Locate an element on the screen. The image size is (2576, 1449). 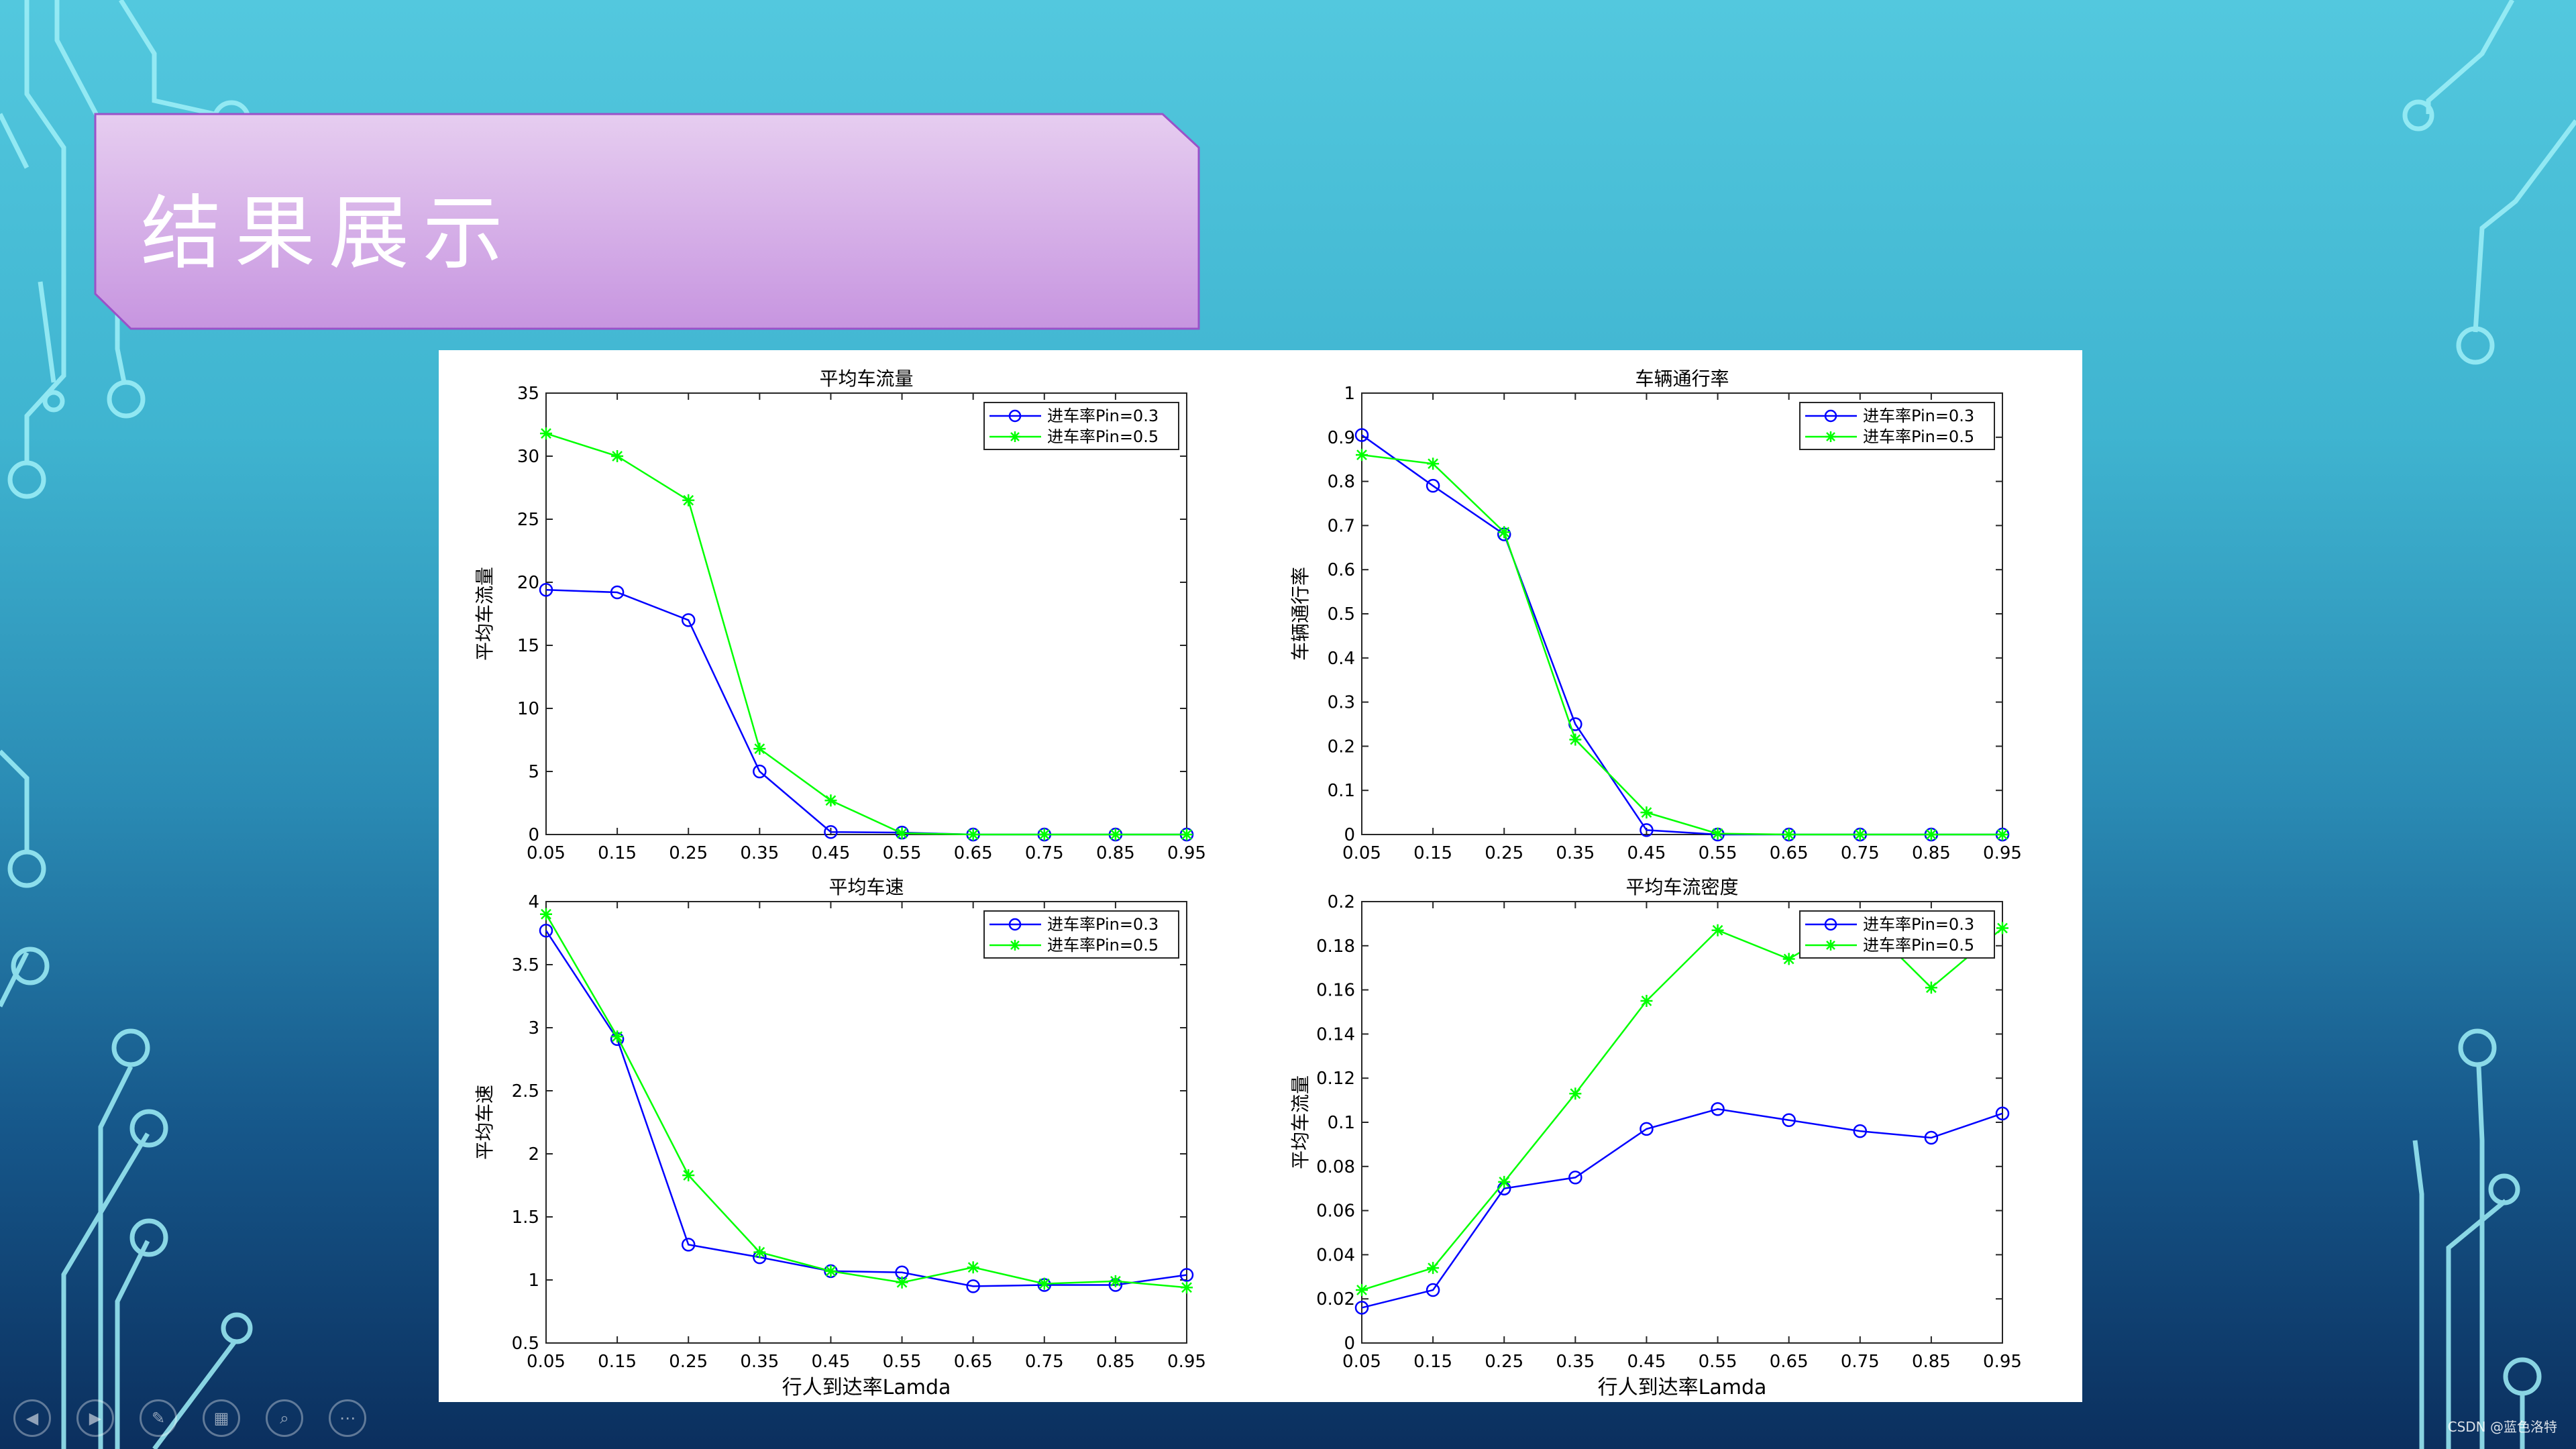
x-tick-label: 0.95 is located at coordinates (1186, 1362).